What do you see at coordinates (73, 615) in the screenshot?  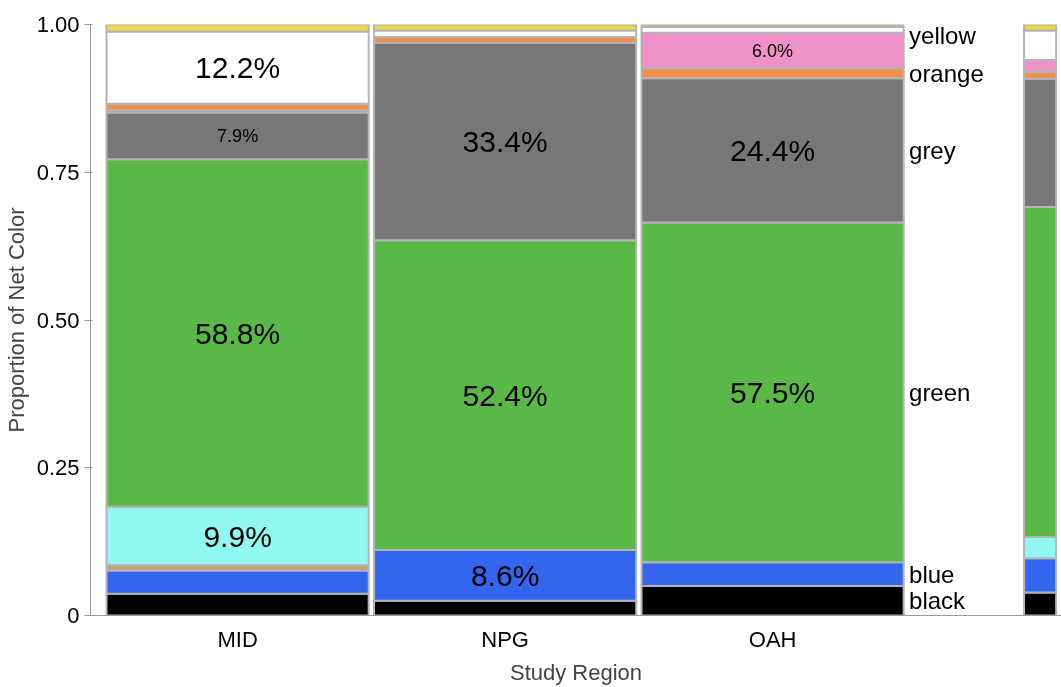 I see `y-tick-label: 0` at bounding box center [73, 615].